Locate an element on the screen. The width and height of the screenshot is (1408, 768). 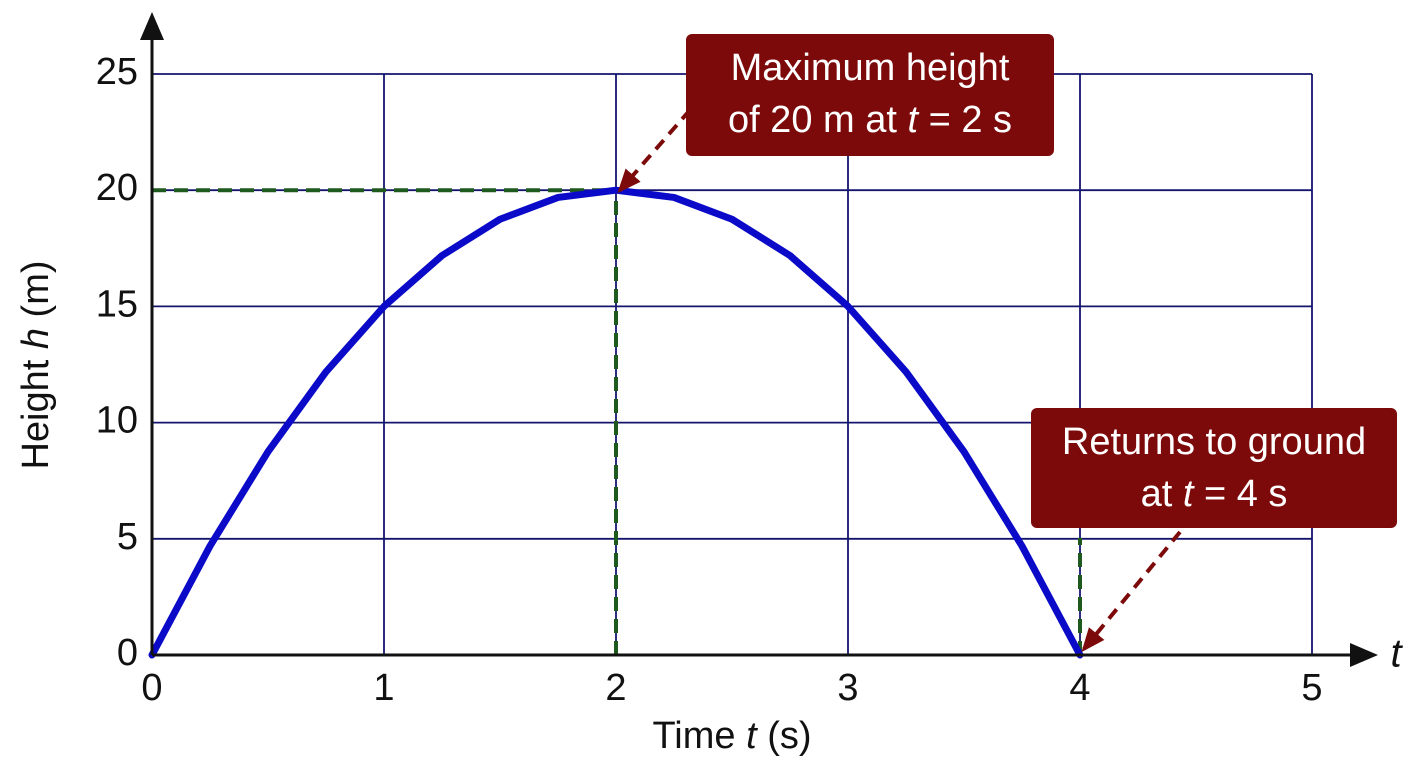
y-axis-arrow is located at coordinates (152, 26).